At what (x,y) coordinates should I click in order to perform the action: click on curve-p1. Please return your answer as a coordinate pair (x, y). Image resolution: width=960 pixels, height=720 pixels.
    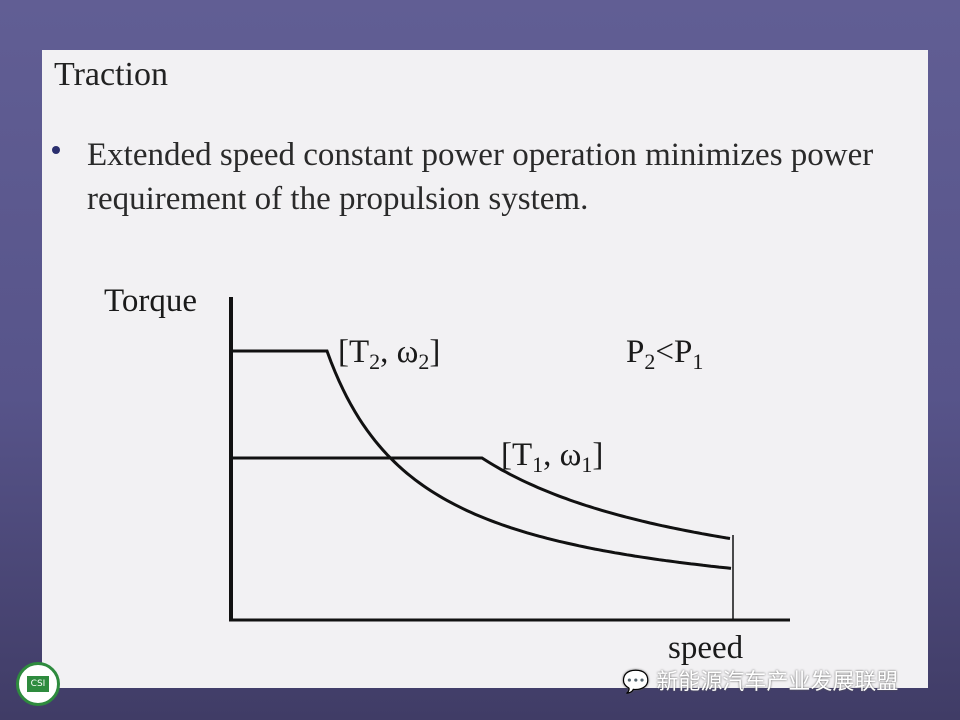
    Looking at the image, I should click on (481, 498).